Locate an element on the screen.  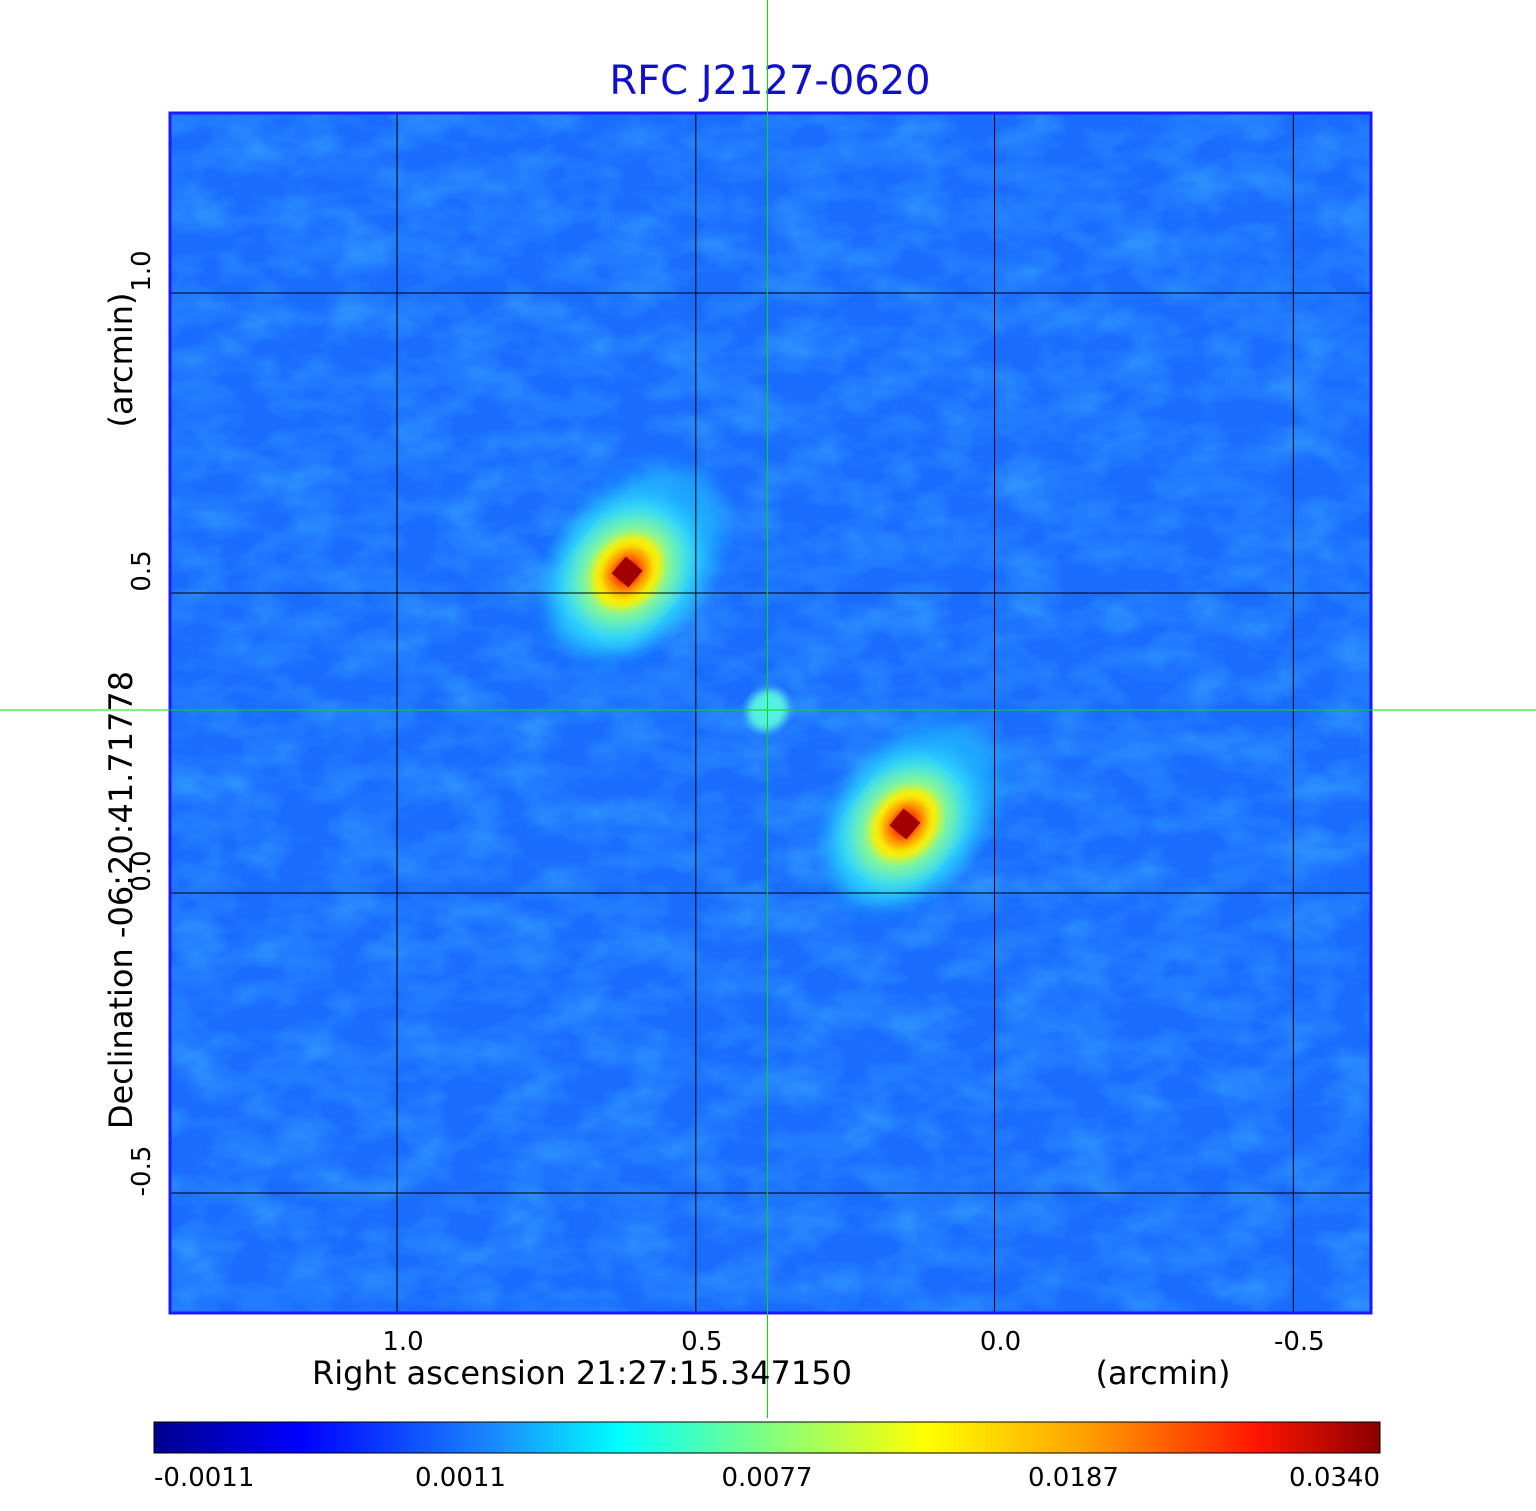
x-axis-unit: (arcmin) is located at coordinates (1163, 1373).